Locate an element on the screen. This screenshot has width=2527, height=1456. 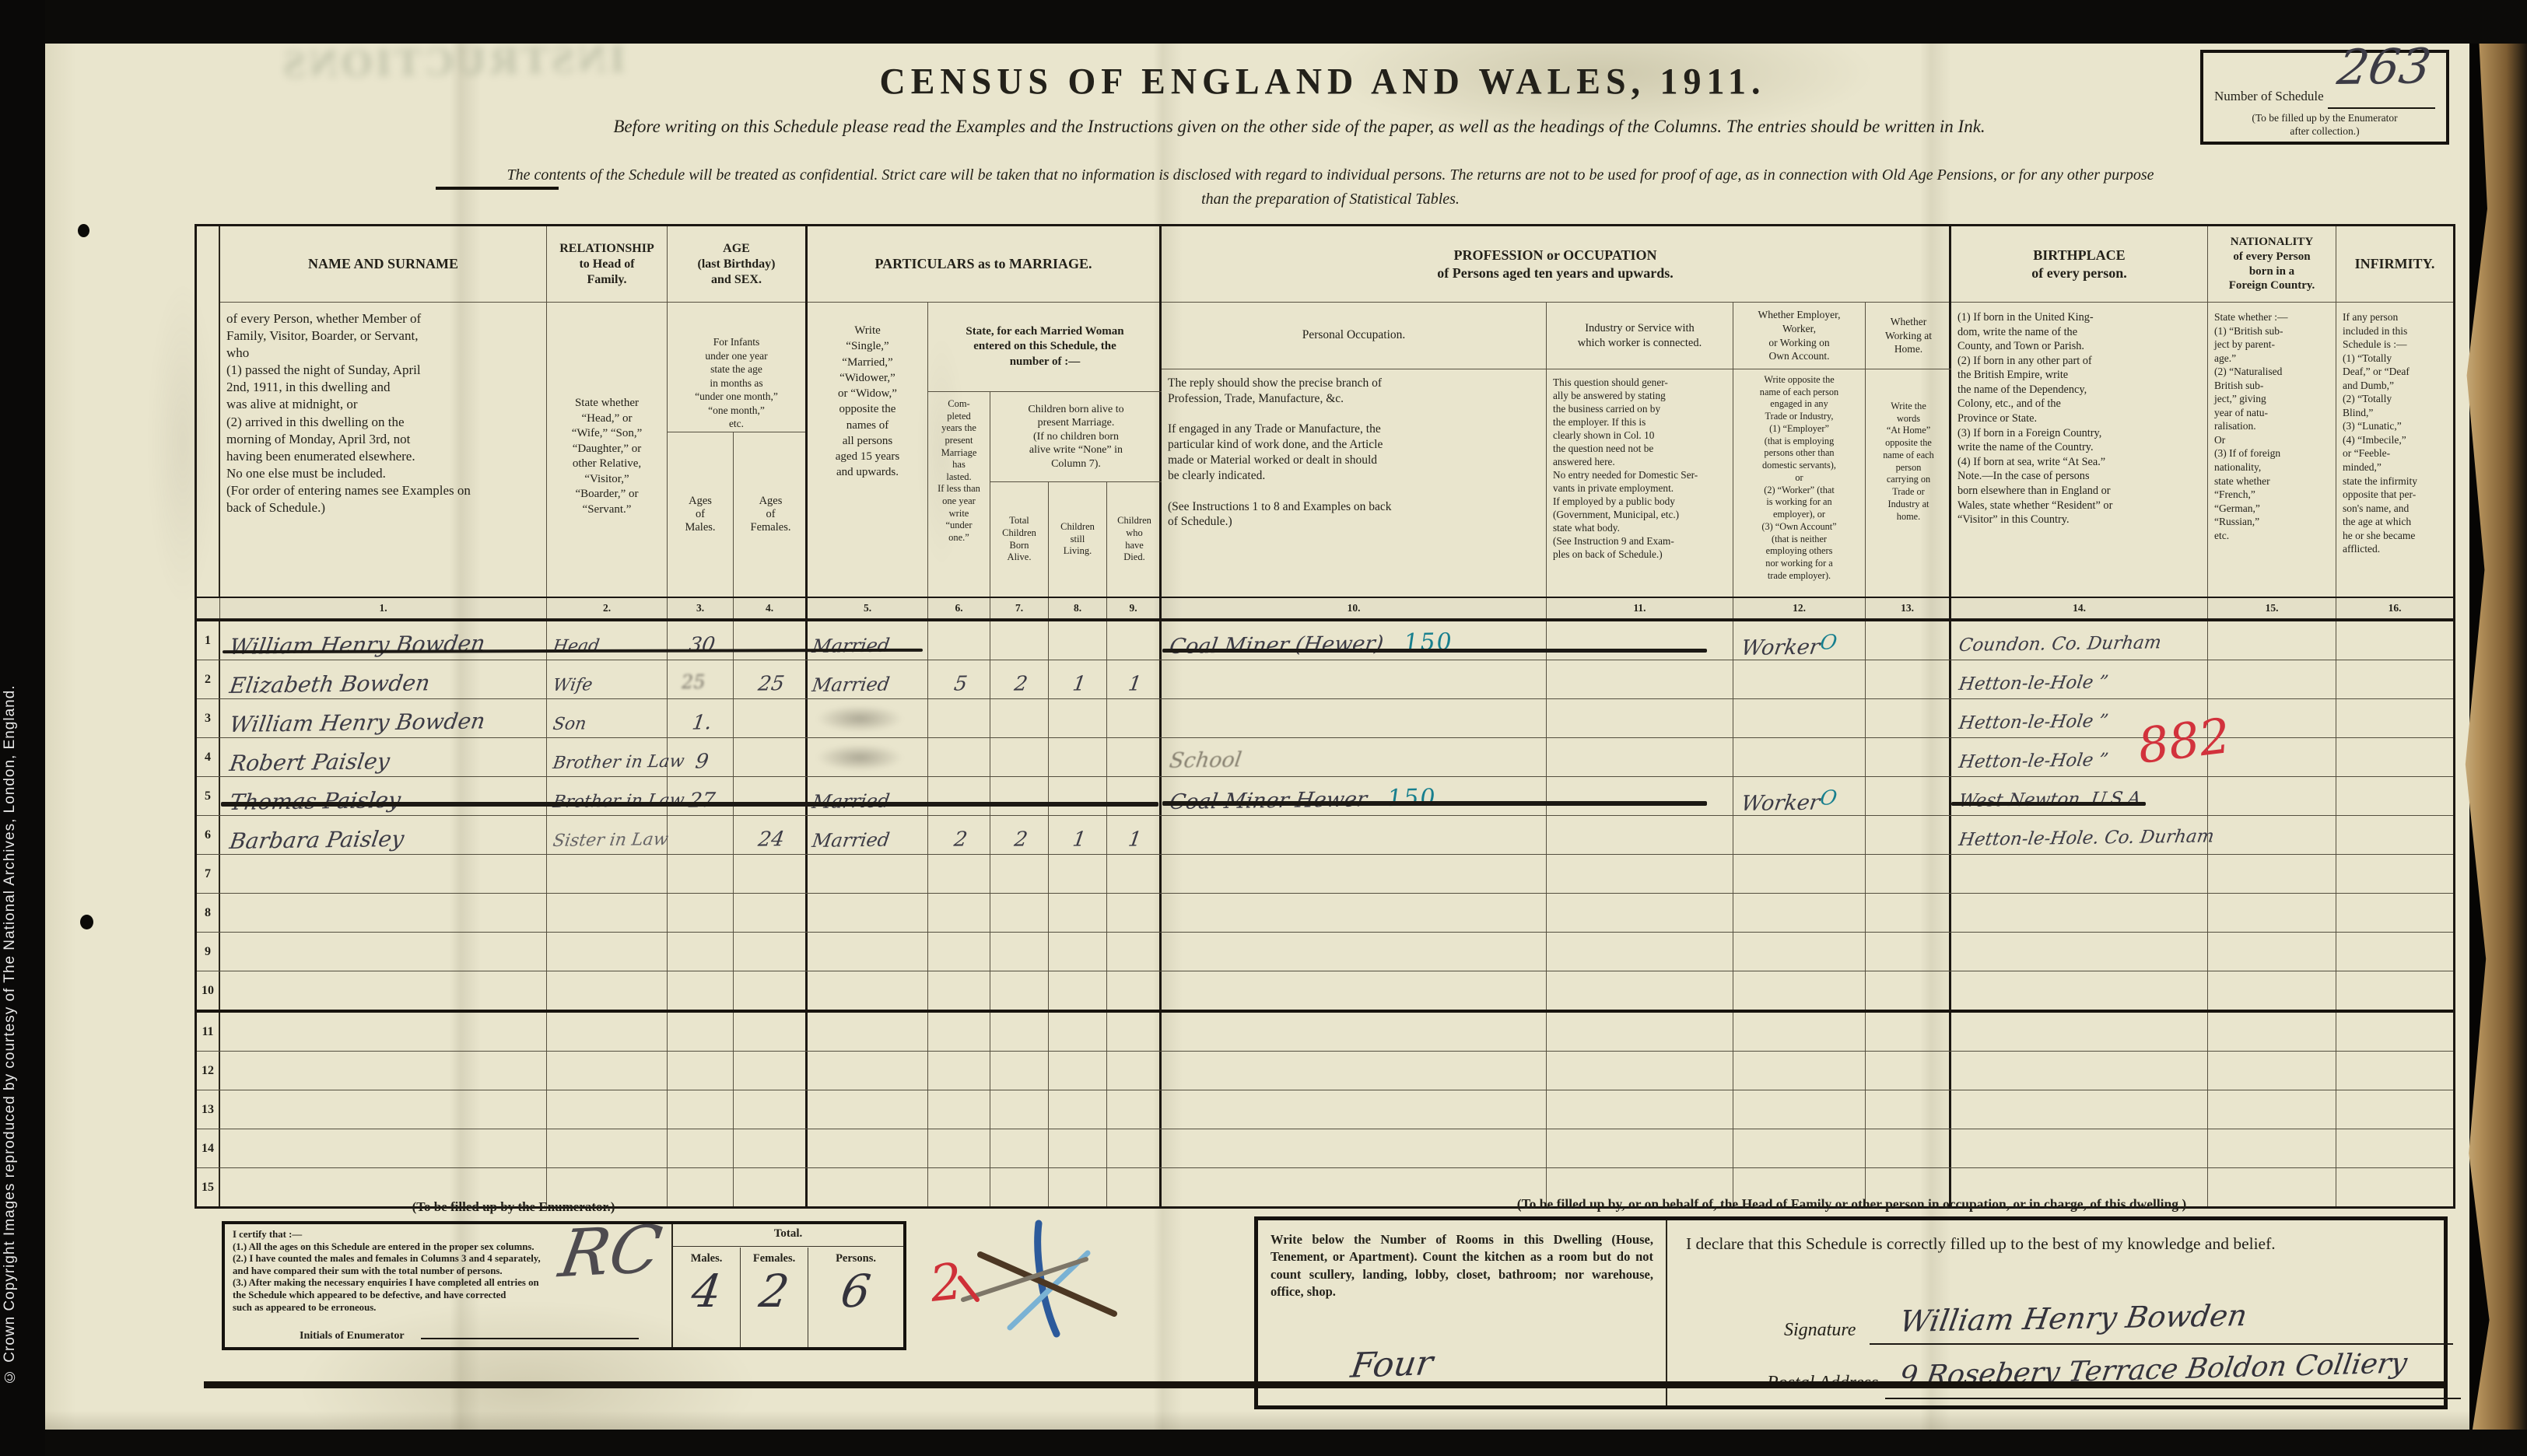
erased-smudge is located at coordinates (859, 757).